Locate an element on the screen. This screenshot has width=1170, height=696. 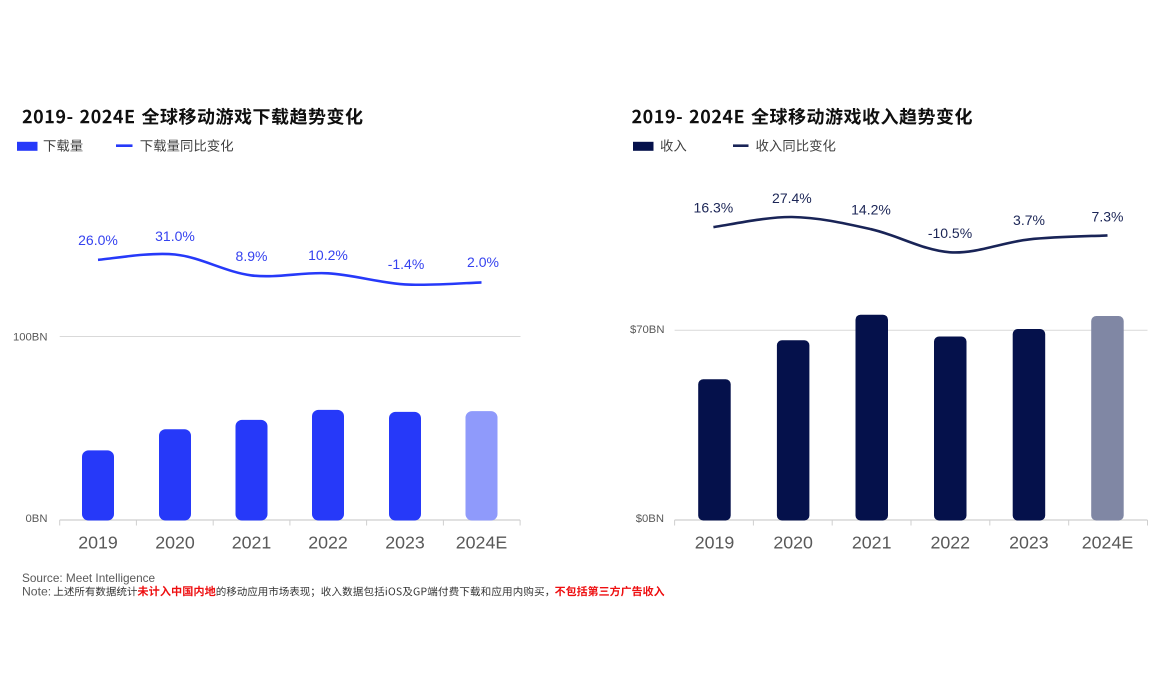
svg-text: 0BN is located at coordinates (37, 519).